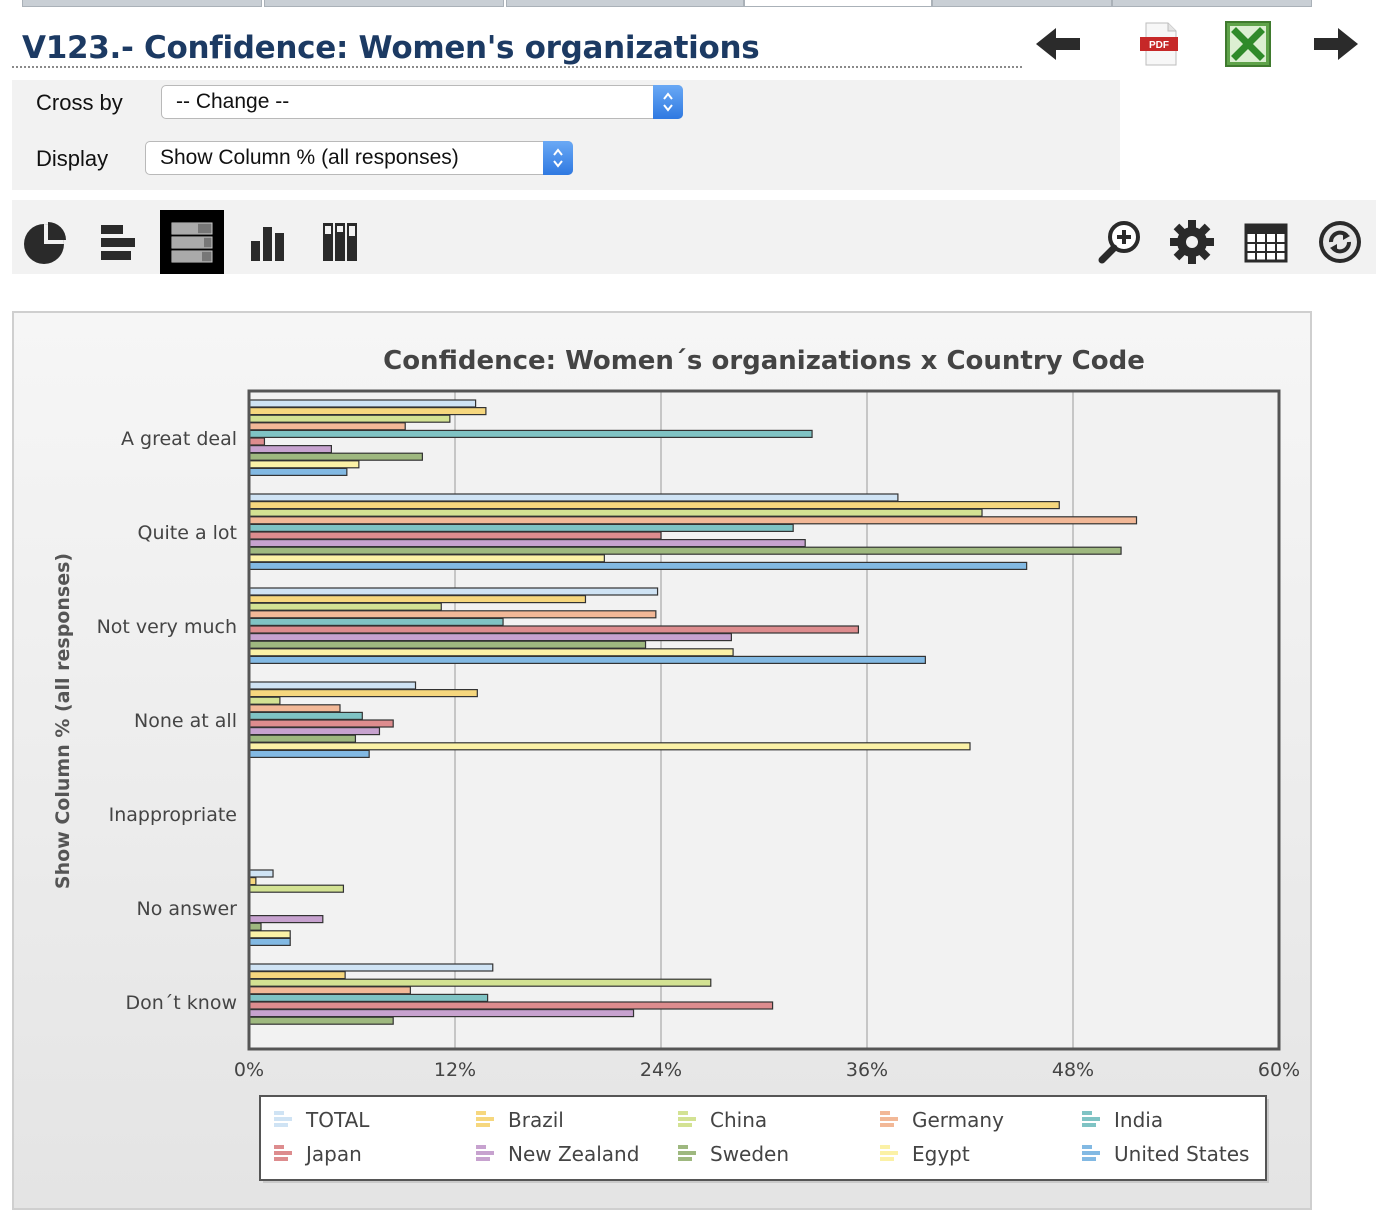 This screenshot has height=1214, width=1376. What do you see at coordinates (1120, 242) in the screenshot?
I see `zoom-in-icon` at bounding box center [1120, 242].